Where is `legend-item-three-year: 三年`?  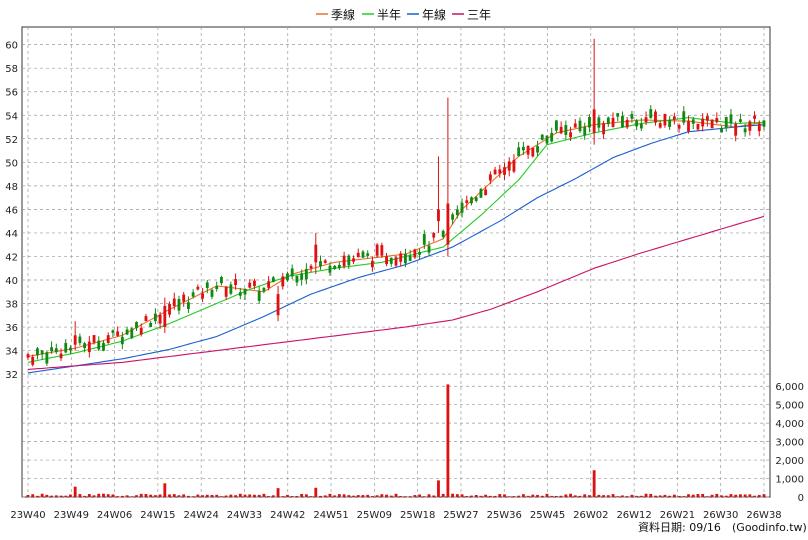 legend-item-three-year: 三年 is located at coordinates (471, 15).